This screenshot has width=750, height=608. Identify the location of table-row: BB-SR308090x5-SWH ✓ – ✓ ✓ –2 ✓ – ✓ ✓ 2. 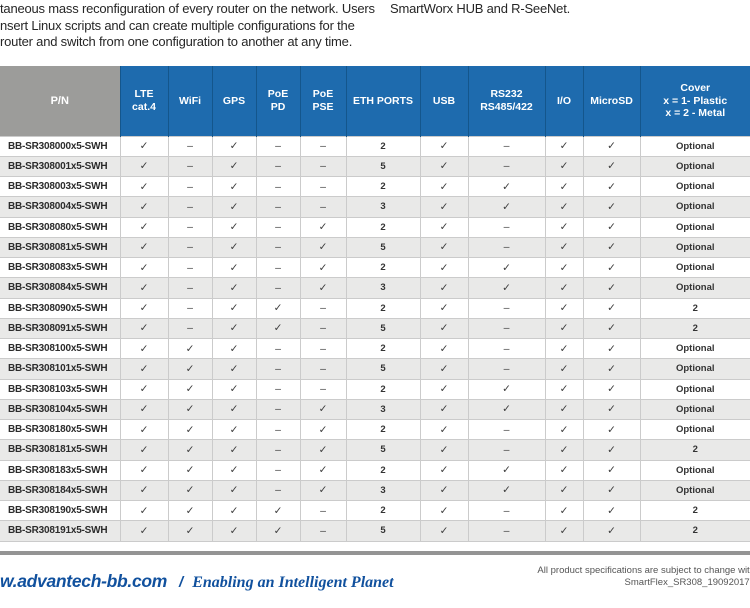
(375, 308).